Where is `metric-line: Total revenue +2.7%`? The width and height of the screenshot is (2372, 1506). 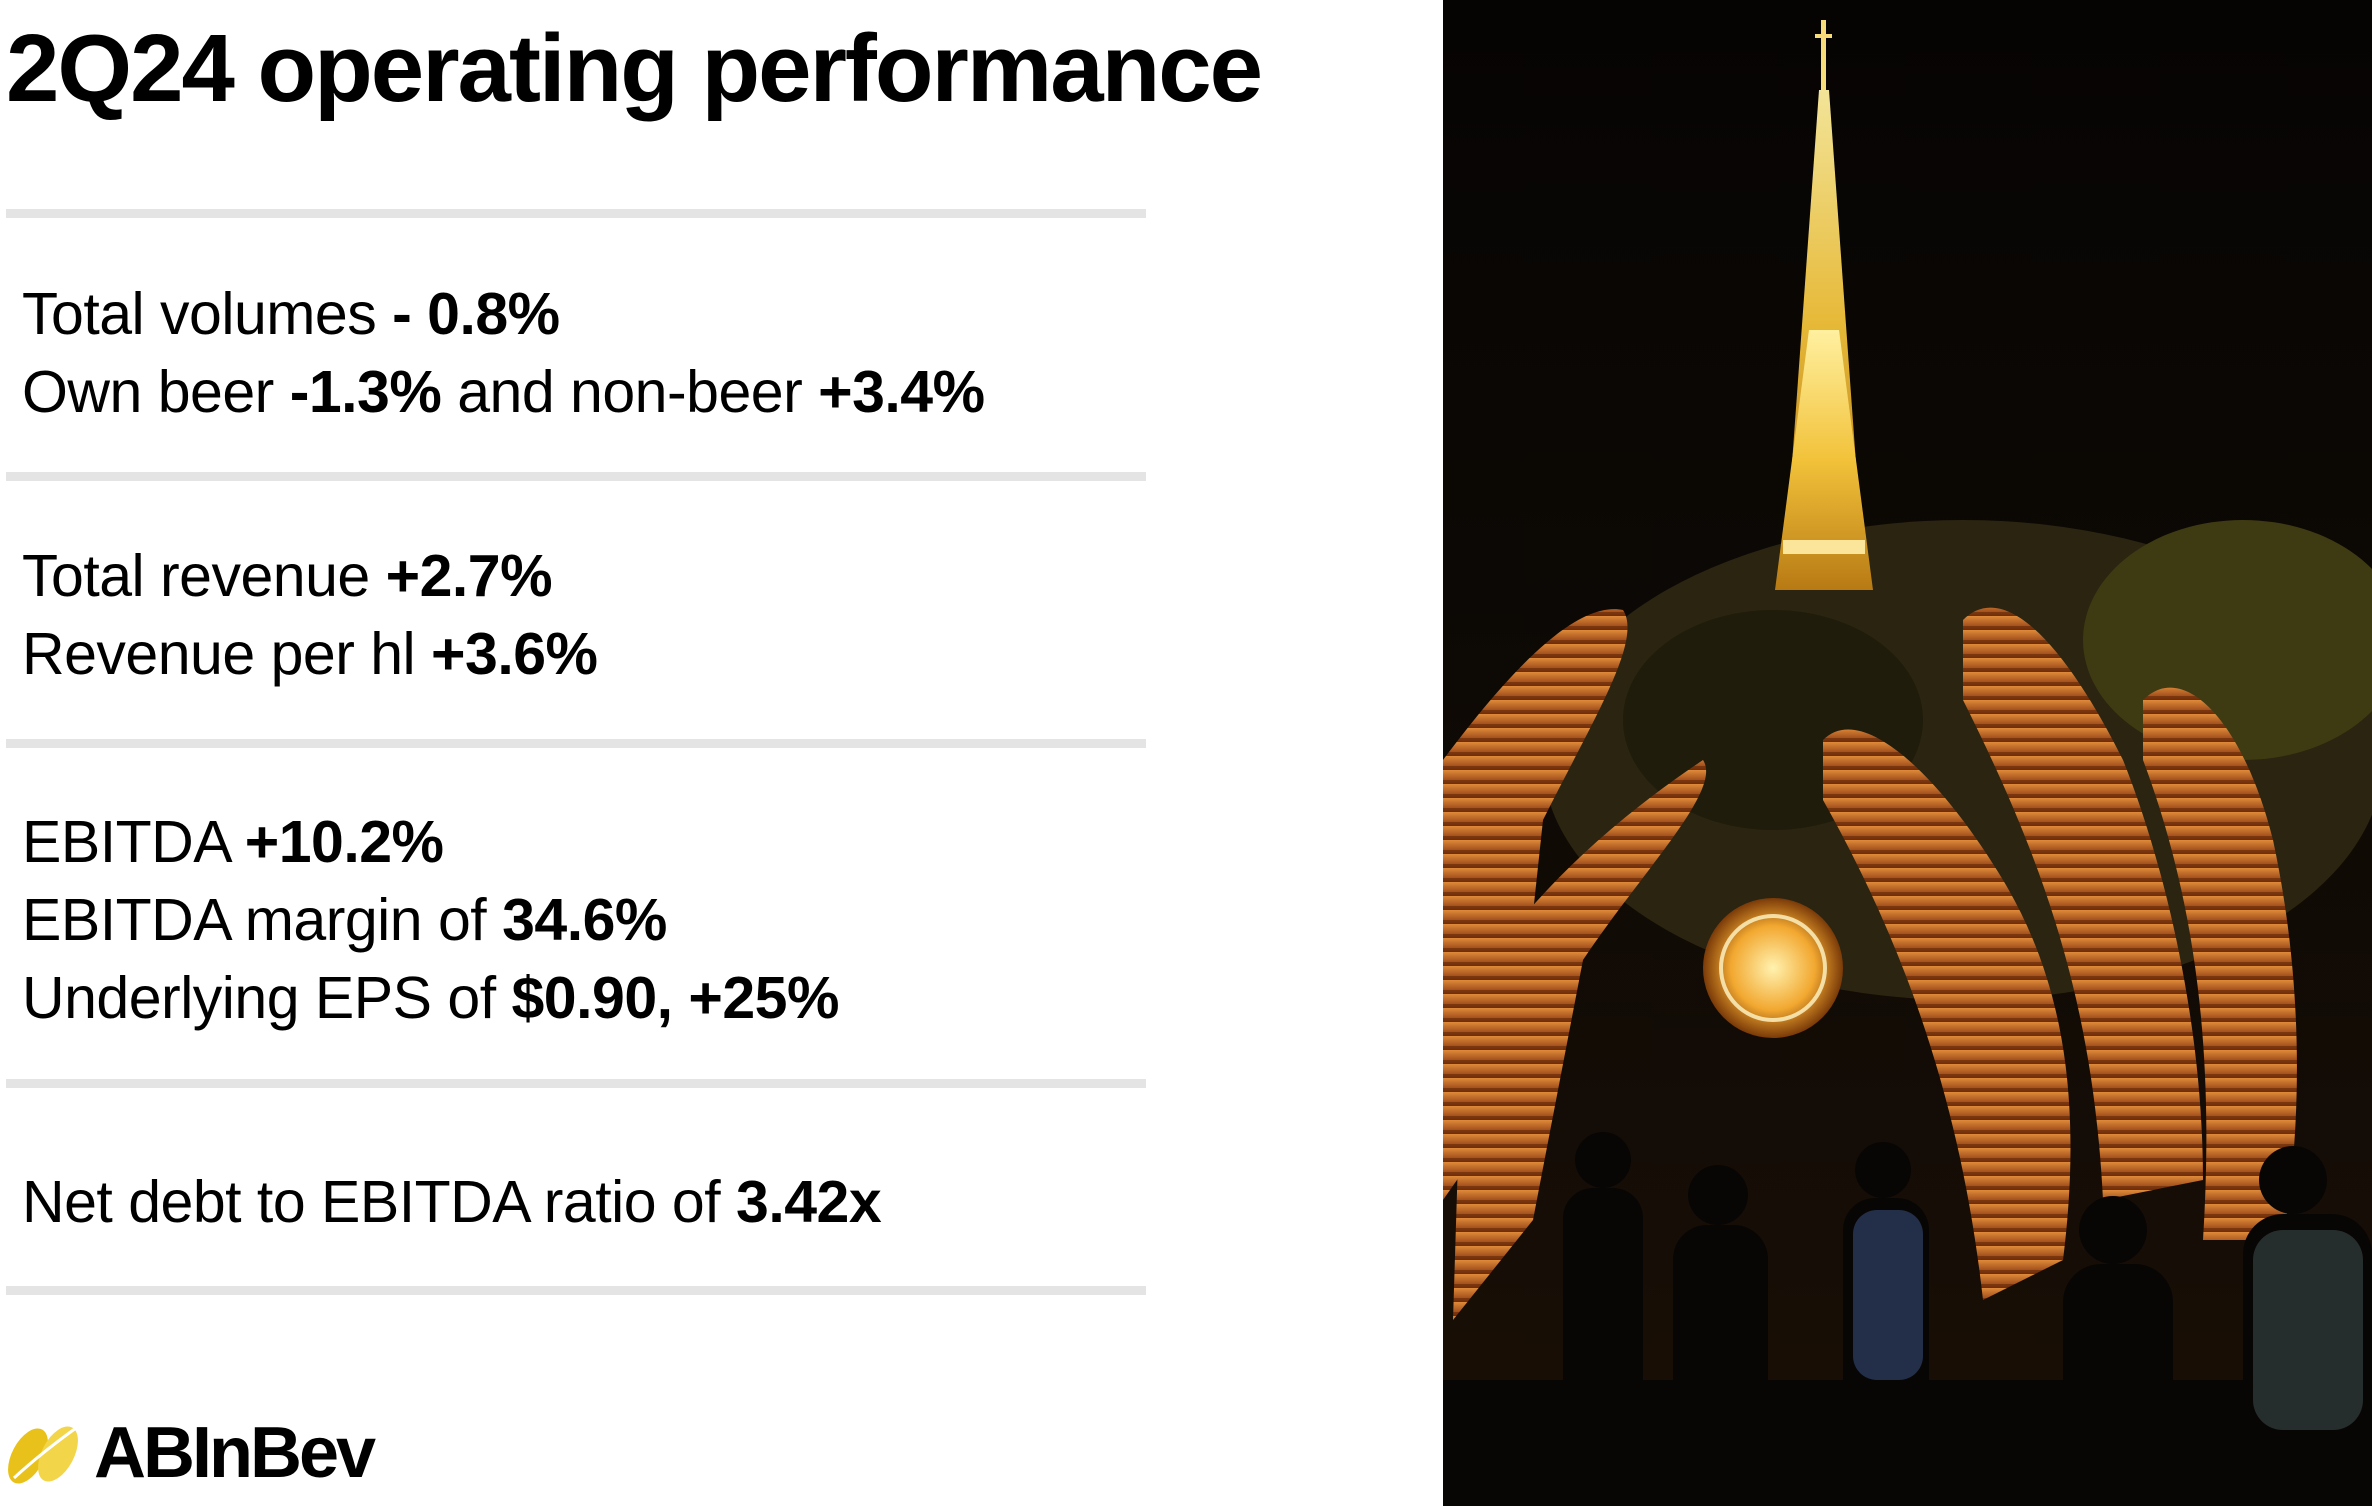
metric-line: Total revenue +2.7% is located at coordinates (309, 576).